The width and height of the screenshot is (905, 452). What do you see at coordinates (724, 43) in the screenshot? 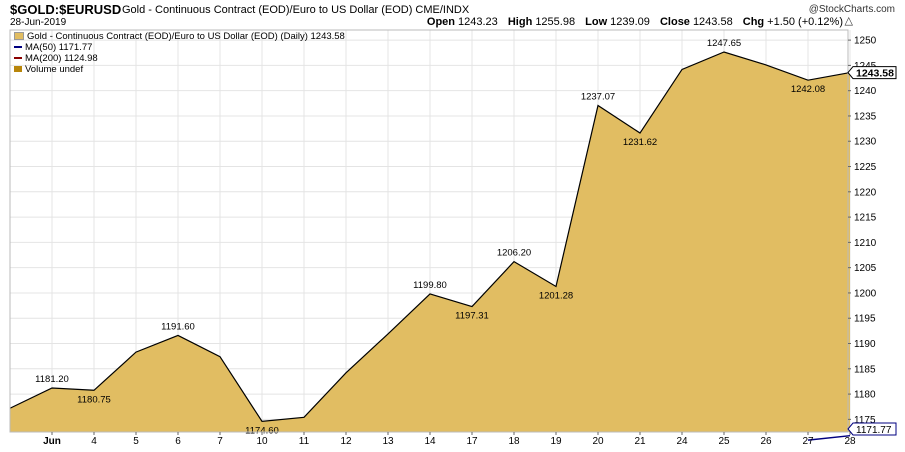
I see `point-label: 1247.65` at bounding box center [724, 43].